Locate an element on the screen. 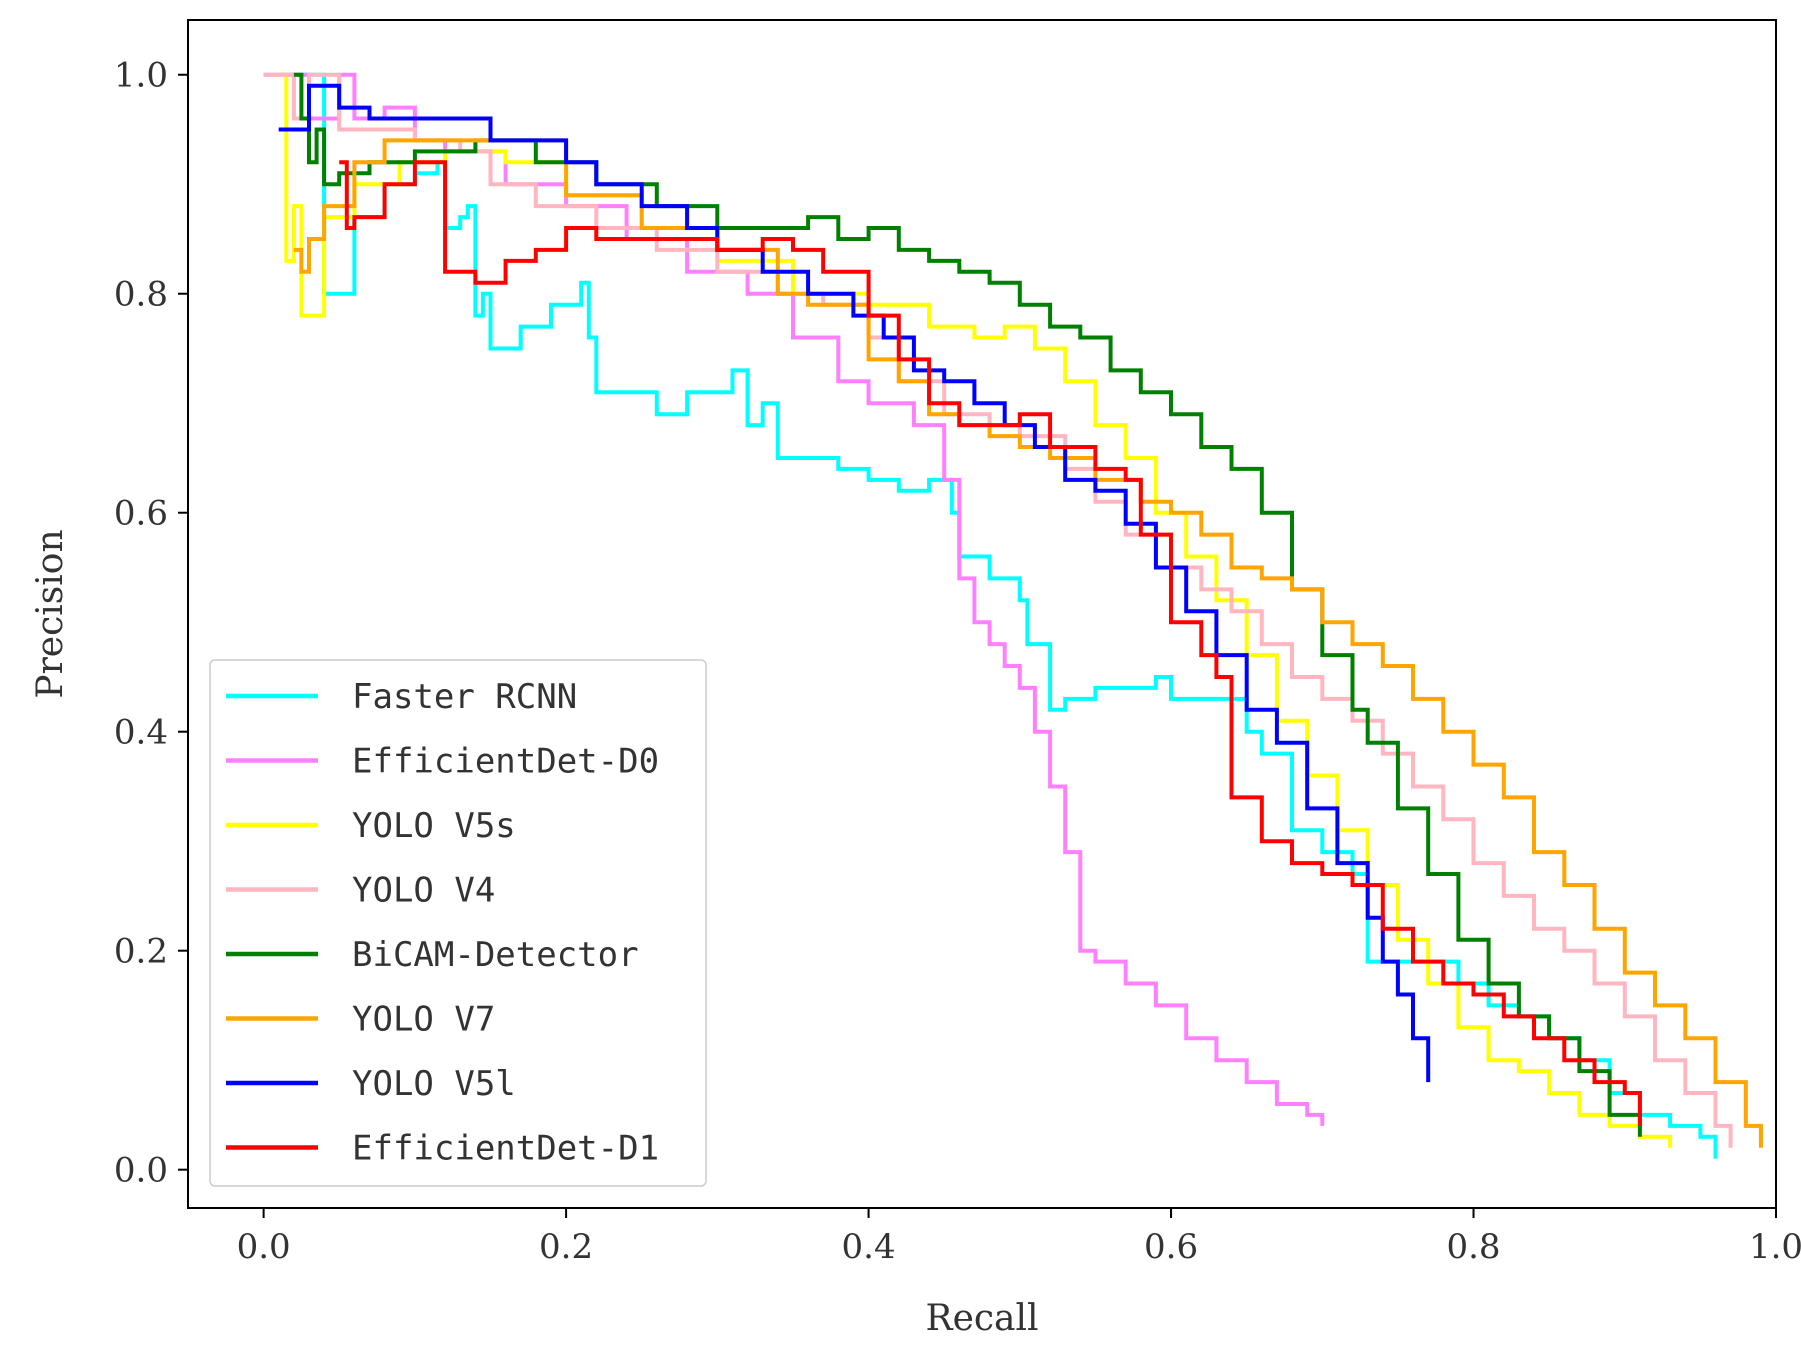  legend-box is located at coordinates (458, 923).